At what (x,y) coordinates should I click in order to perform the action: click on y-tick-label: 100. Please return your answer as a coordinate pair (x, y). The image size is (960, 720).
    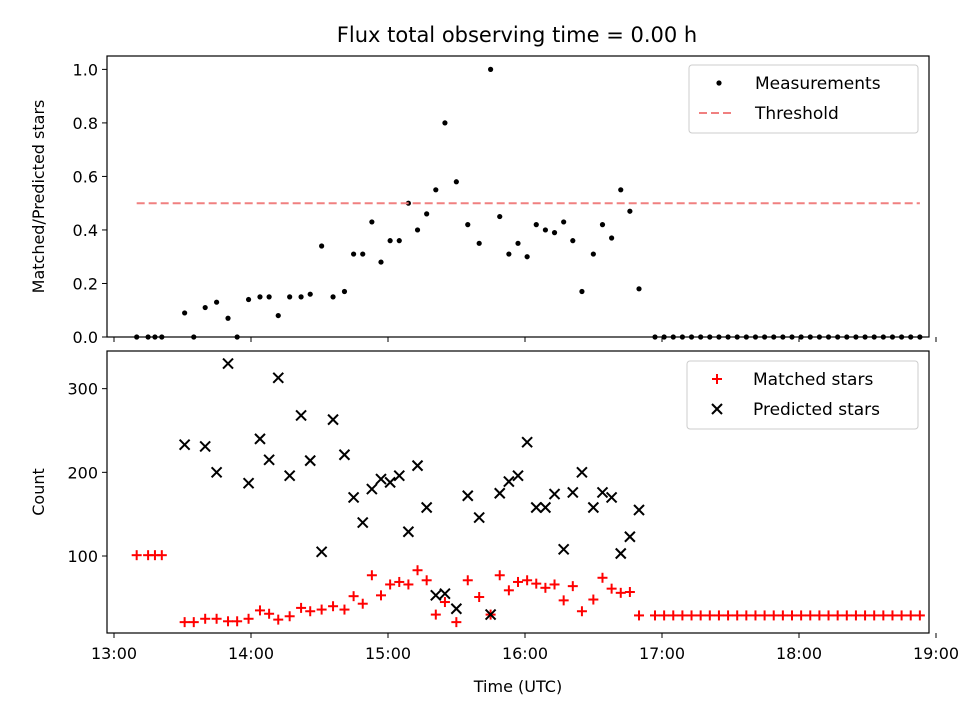
    Looking at the image, I should click on (82, 556).